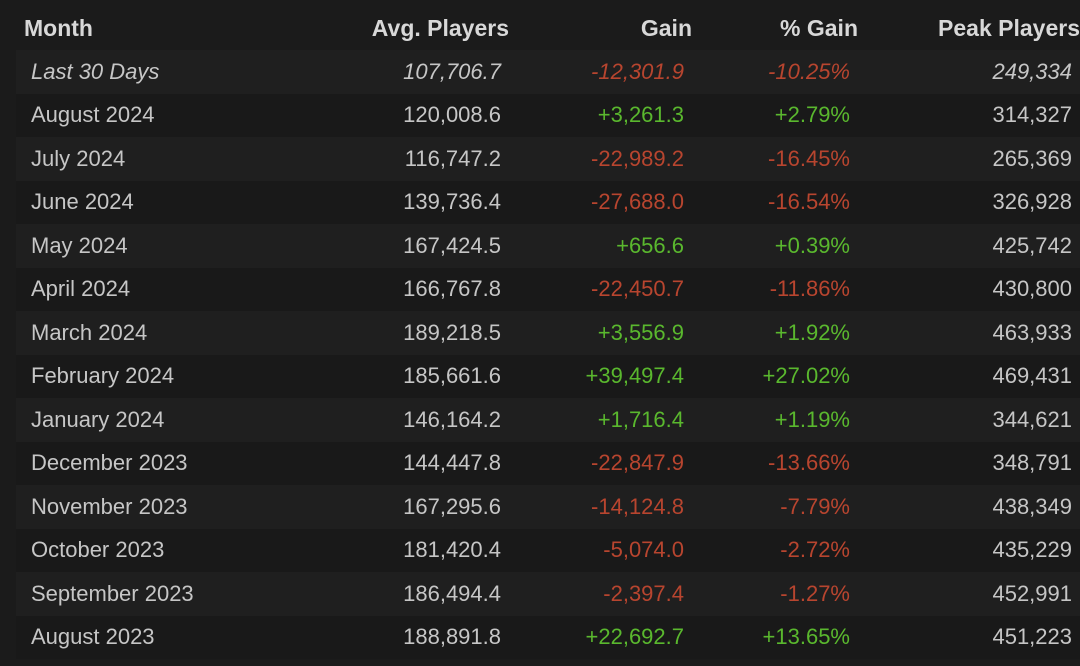 This screenshot has height=666, width=1080. What do you see at coordinates (604, 289) in the screenshot?
I see `cell-gain: -22,450.7` at bounding box center [604, 289].